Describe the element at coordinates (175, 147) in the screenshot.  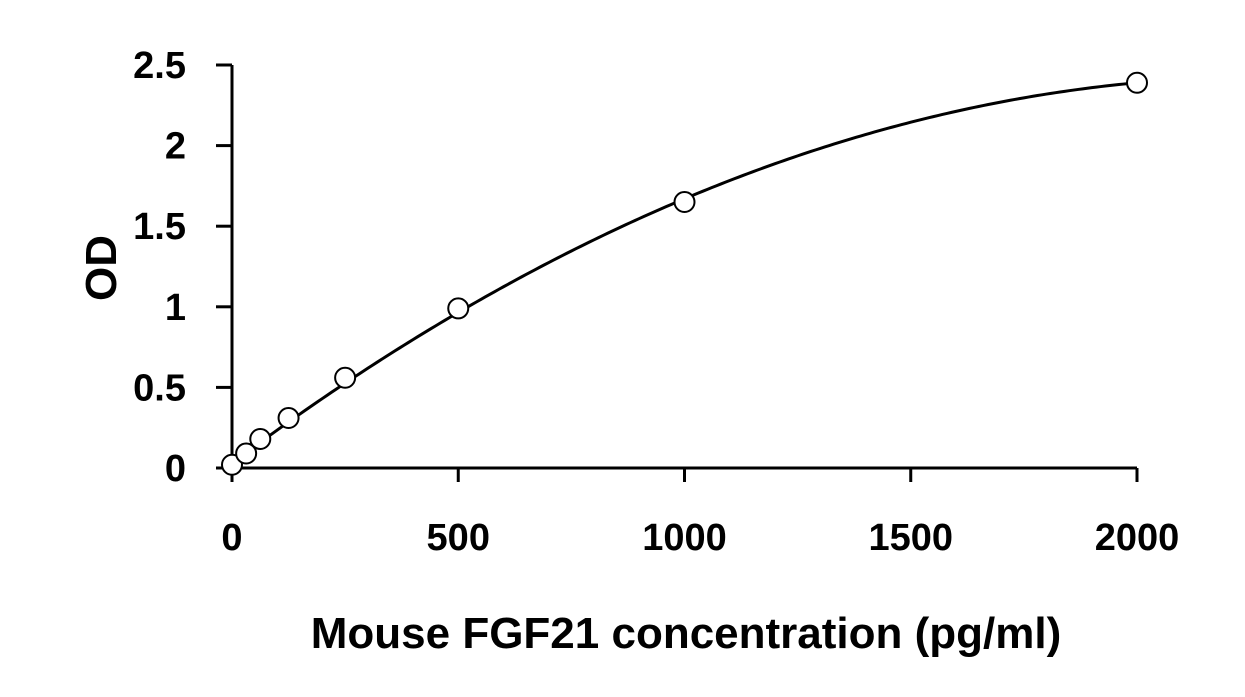
I see `y-tick-label: 2` at that location.